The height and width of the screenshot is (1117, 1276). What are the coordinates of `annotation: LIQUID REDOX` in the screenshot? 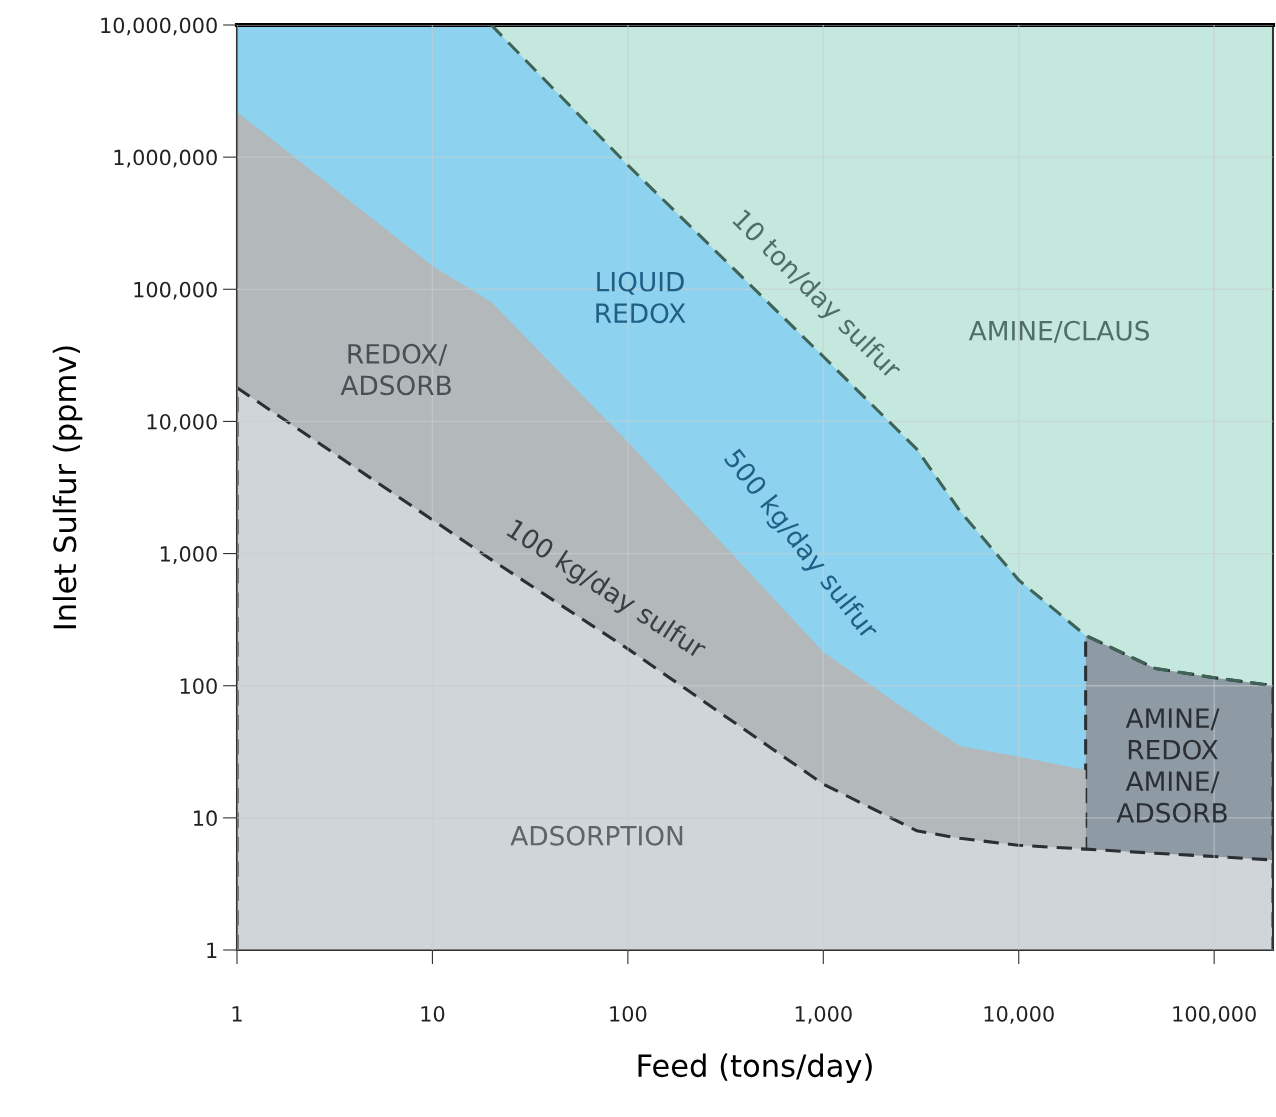 It's located at (641, 297).